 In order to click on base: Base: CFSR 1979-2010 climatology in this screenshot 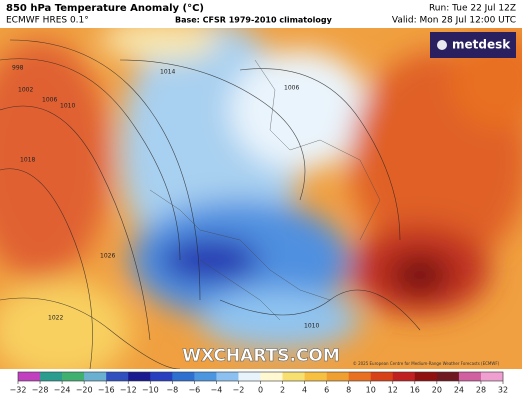, I will do `click(254, 20)`.